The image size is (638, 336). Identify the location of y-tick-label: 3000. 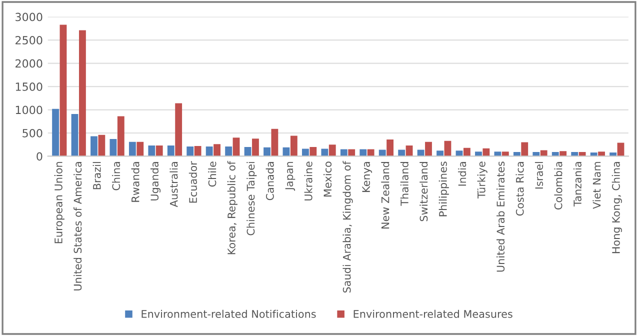
(29, 17).